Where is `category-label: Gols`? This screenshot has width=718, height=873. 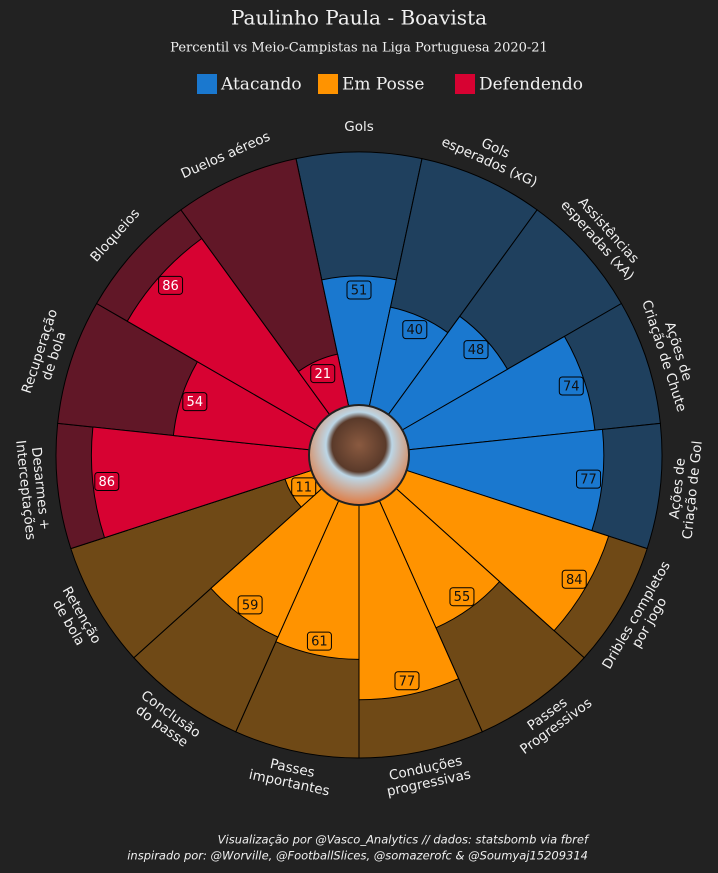 category-label: Gols is located at coordinates (359, 127).